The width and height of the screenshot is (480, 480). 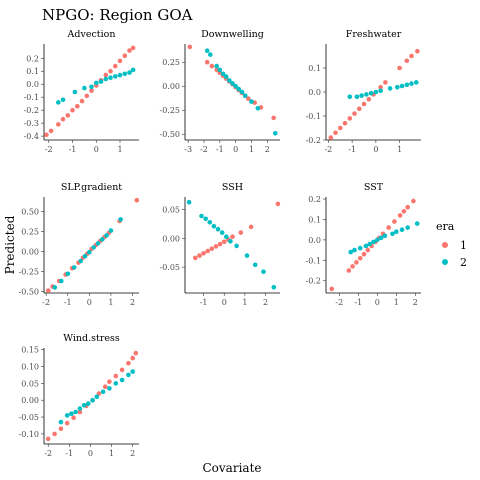 I want to click on panel-advection: Advection -0.4 -0.3 -0.2 -0.1 0.0 0.1 0.2 -2 -1 0 1, so click(x=81, y=91).